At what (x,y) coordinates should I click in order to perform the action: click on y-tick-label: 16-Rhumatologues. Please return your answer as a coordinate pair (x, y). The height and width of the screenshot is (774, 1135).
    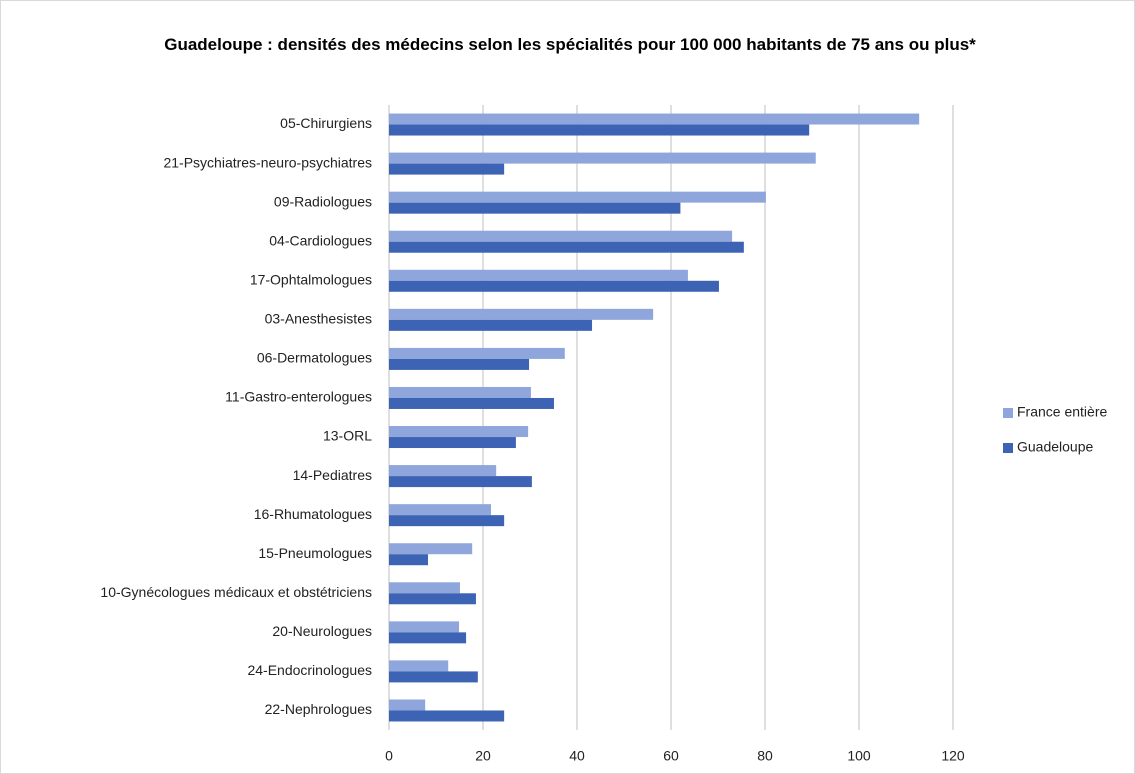
    Looking at the image, I should click on (313, 514).